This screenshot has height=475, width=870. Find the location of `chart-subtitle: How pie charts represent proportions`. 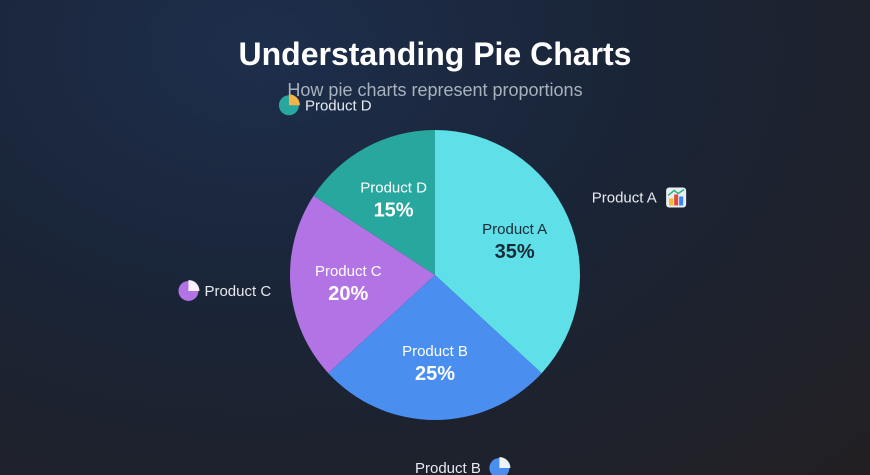

chart-subtitle: How pie charts represent proportions is located at coordinates (435, 90).